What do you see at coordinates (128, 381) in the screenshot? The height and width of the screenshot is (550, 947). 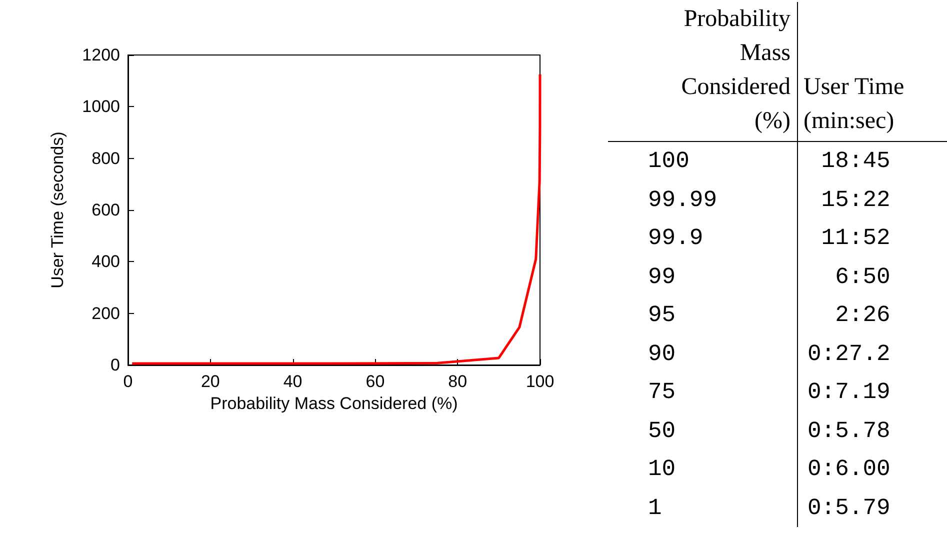 I see `x-tick-label: 0` at bounding box center [128, 381].